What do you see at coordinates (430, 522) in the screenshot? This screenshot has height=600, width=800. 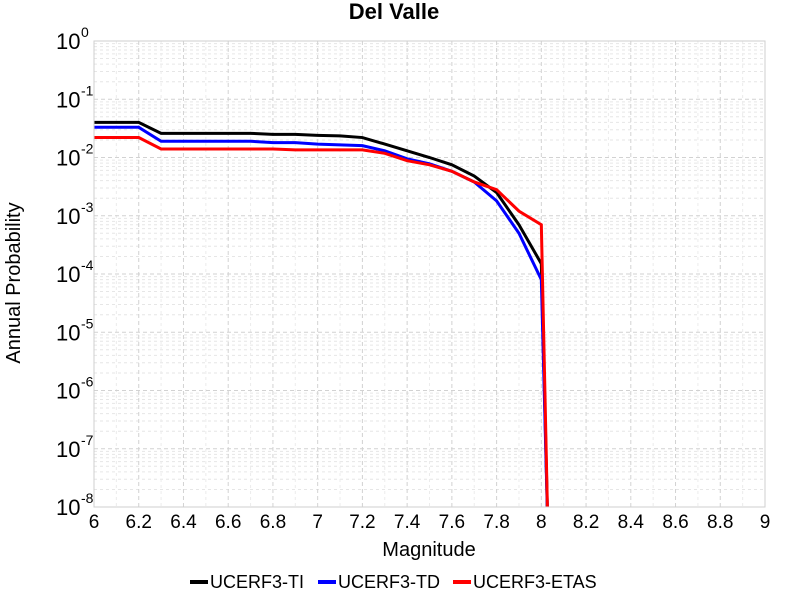 I see `x-tick-labels: 6 6.2 6.4 6.6 6.8 7 7.2 7.4 7.6 7.8 8 8.2 8.4 8.6 8.8 9` at bounding box center [430, 522].